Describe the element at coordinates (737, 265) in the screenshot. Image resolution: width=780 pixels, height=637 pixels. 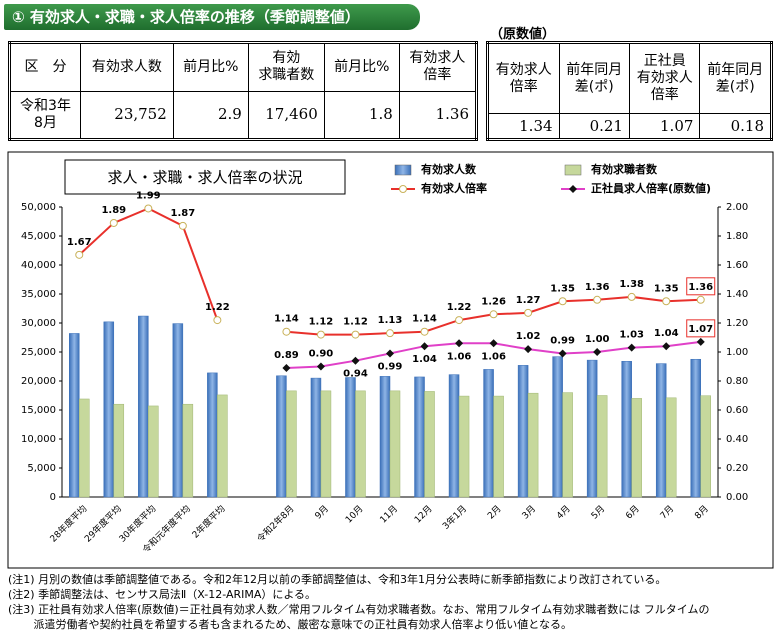
I see `y2-tick-label: 1.60` at that location.